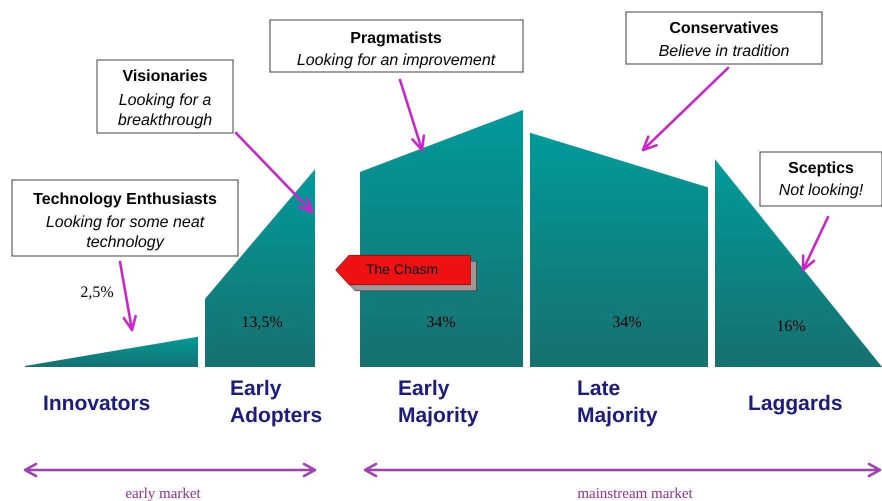 The width and height of the screenshot is (882, 501). What do you see at coordinates (276, 402) in the screenshot?
I see `category-label: Early Adopters` at bounding box center [276, 402].